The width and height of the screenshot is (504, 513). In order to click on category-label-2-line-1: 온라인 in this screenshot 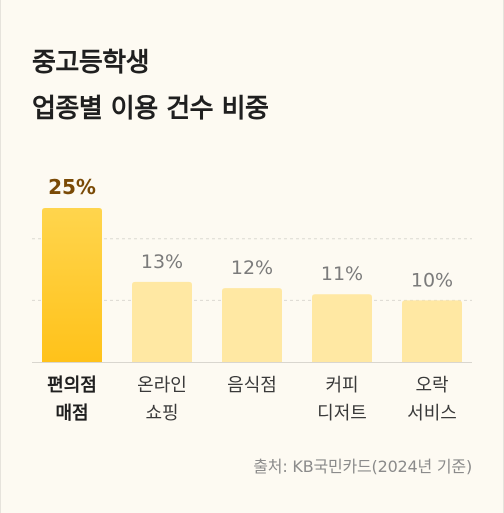, I will do `click(162, 385)`.